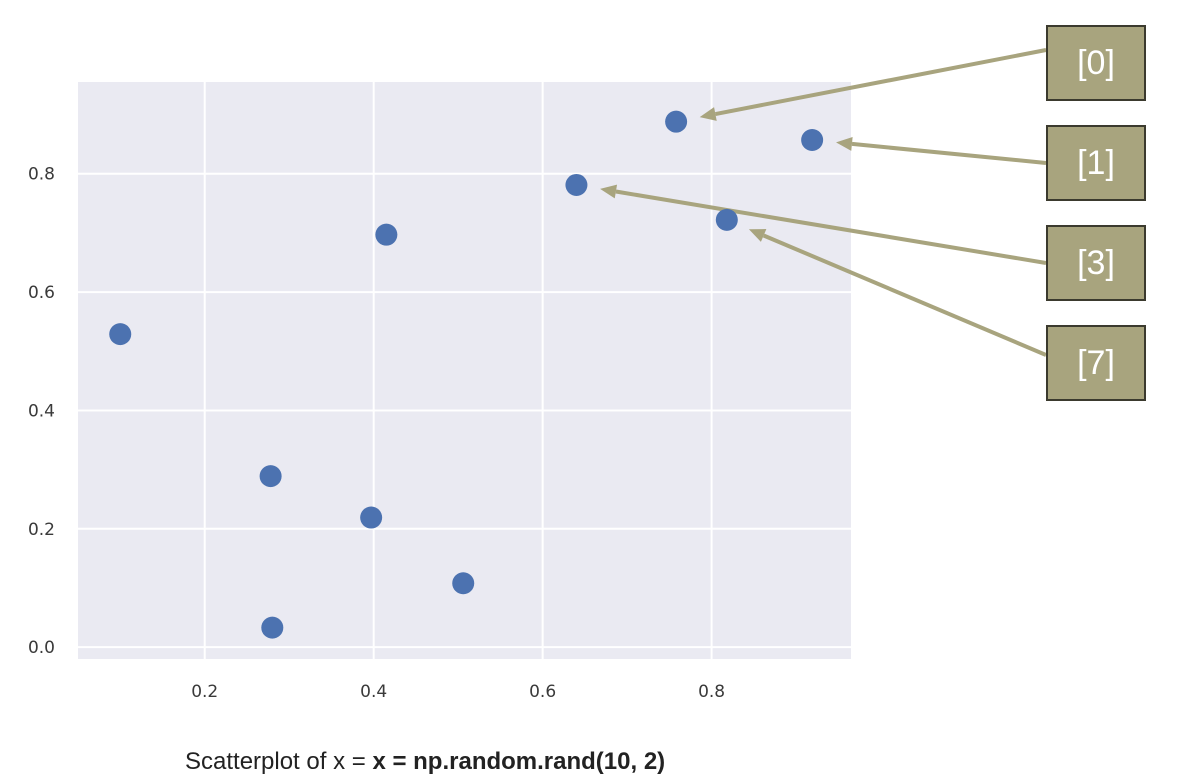  Describe the element at coordinates (711, 692) in the screenshot. I see `x-tick-label: 0.8` at that location.